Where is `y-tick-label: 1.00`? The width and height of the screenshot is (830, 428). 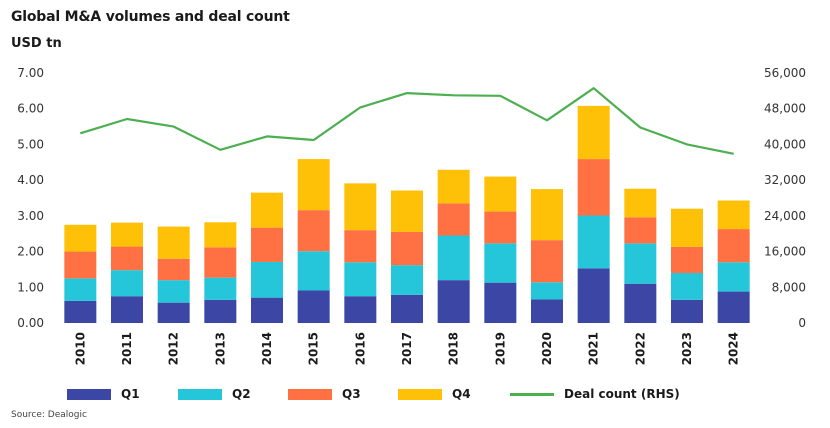
y-tick-label: 1.00 is located at coordinates (30, 287).